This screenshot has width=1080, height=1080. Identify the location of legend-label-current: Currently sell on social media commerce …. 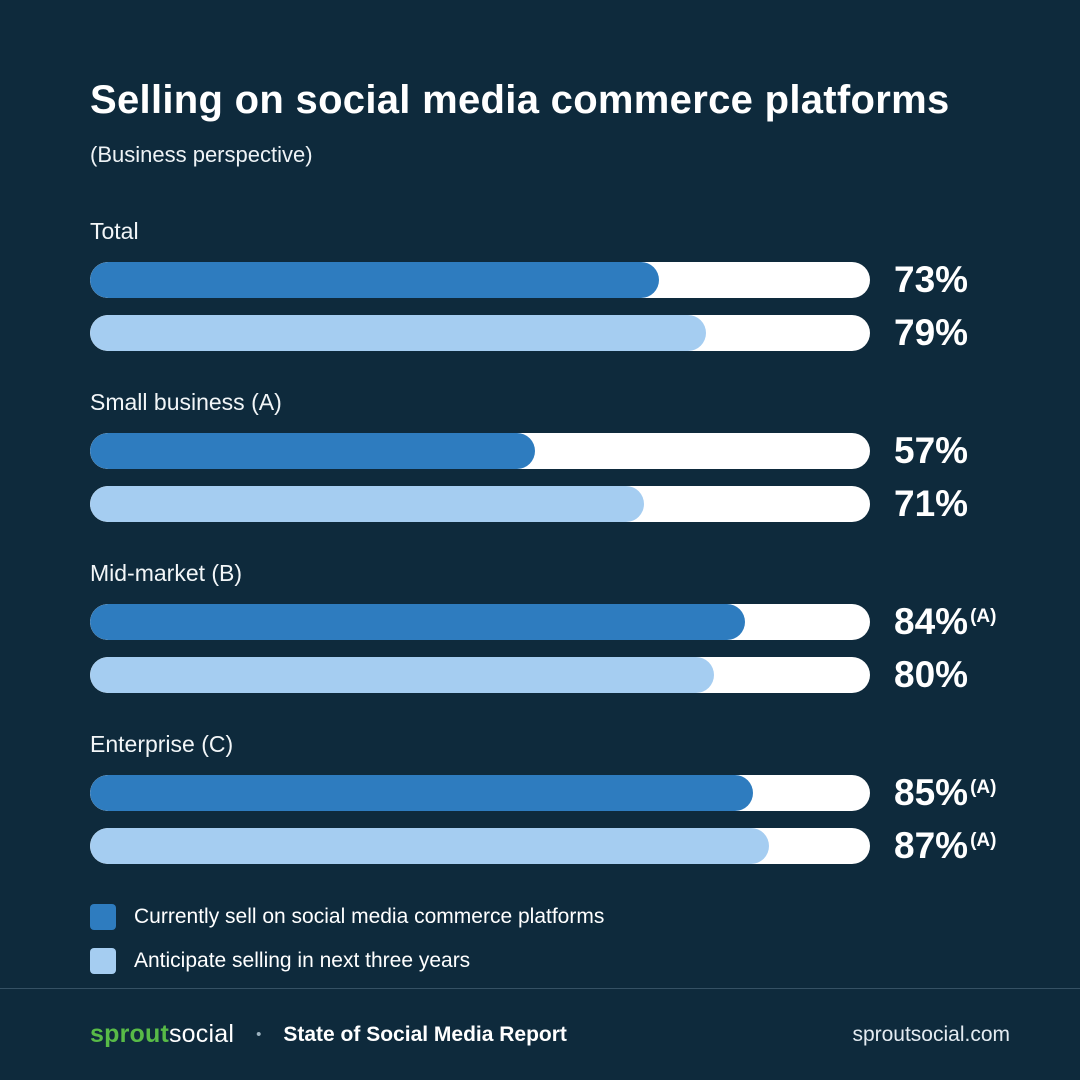
(369, 916).